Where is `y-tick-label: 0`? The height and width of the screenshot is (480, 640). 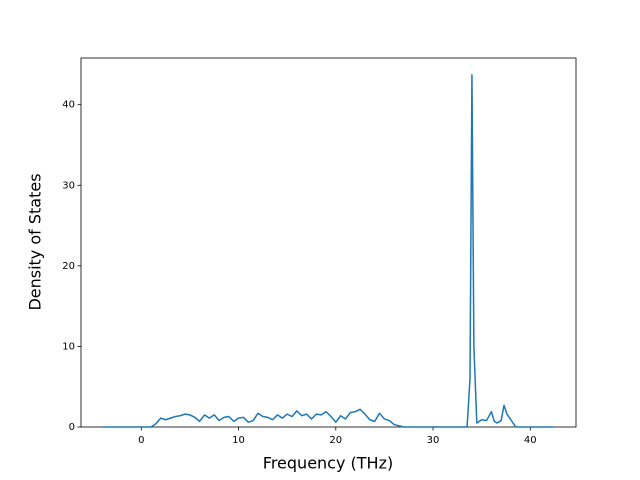
y-tick-label: 0 is located at coordinates (72, 427).